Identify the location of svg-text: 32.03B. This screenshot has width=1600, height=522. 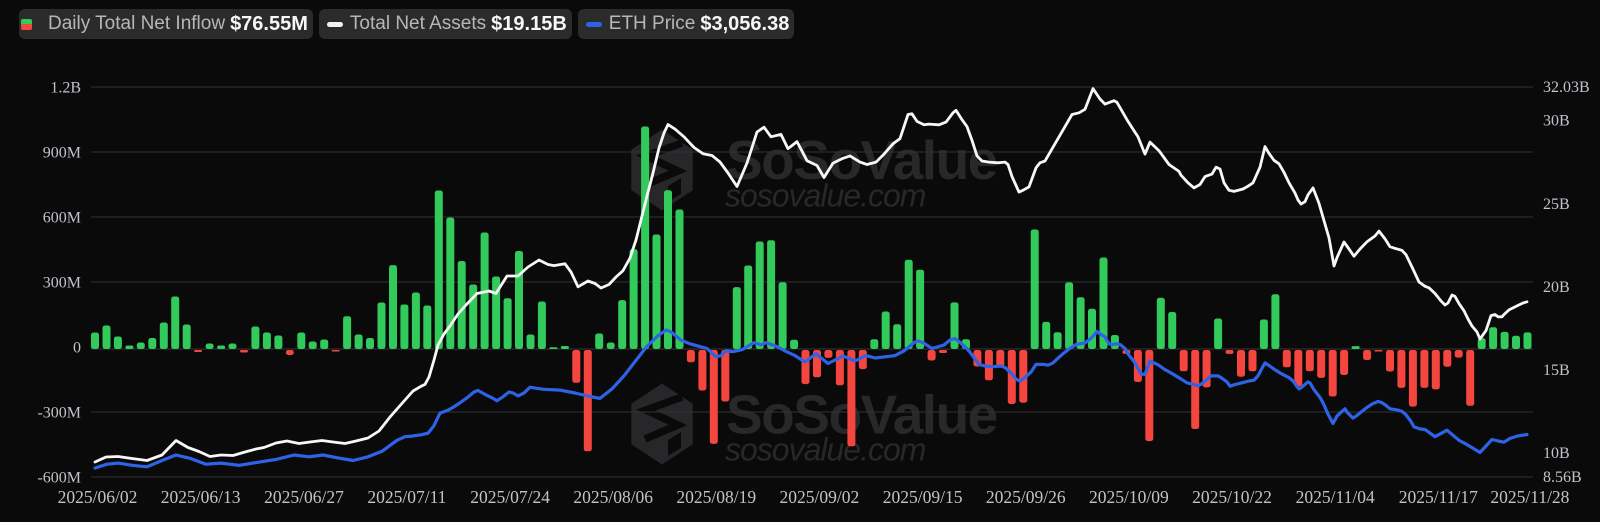
(1566, 87).